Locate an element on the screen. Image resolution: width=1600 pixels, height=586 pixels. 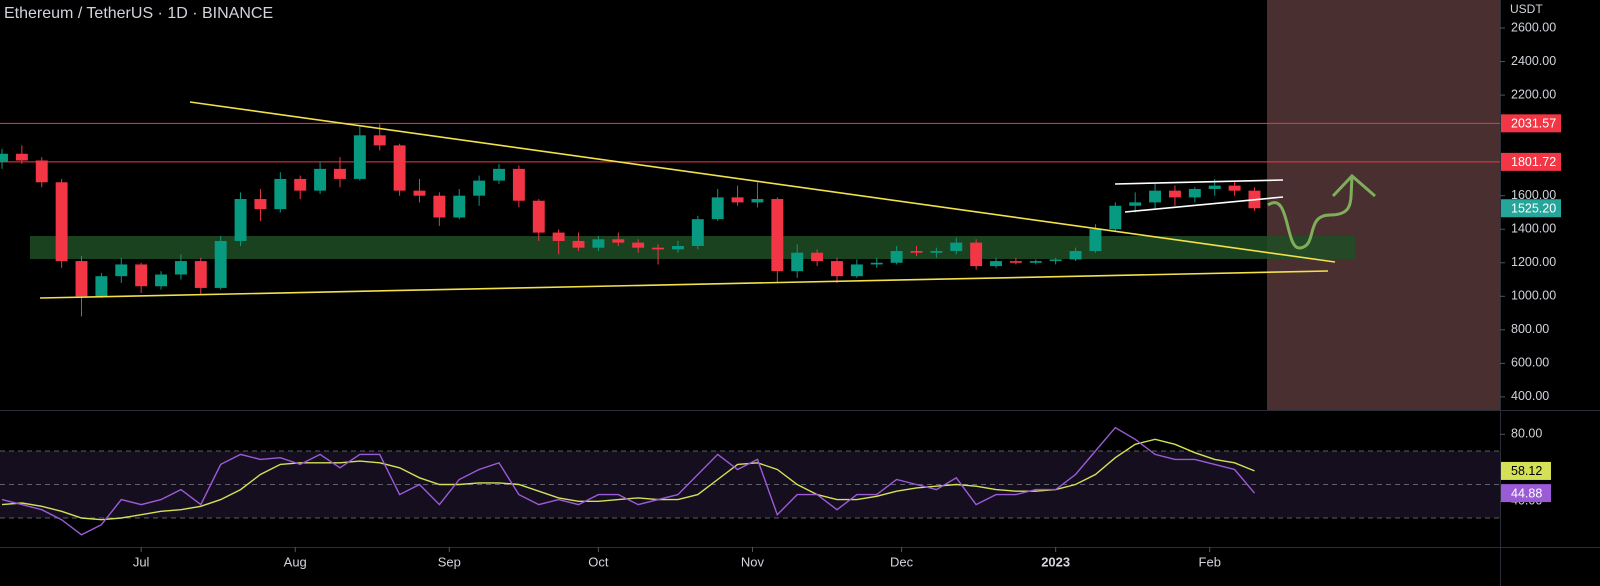
y-tick-label: 2600.00 is located at coordinates (1533, 27).